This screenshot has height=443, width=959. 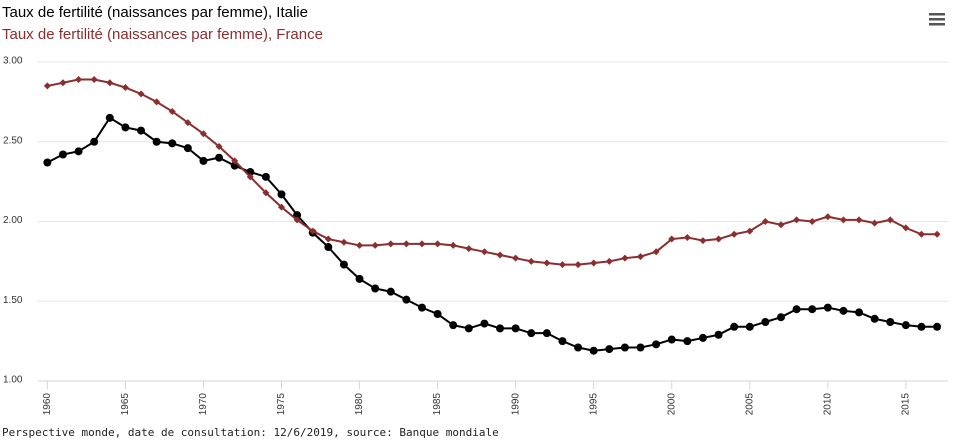 I want to click on x-tick-label: 1990, so click(x=515, y=404).